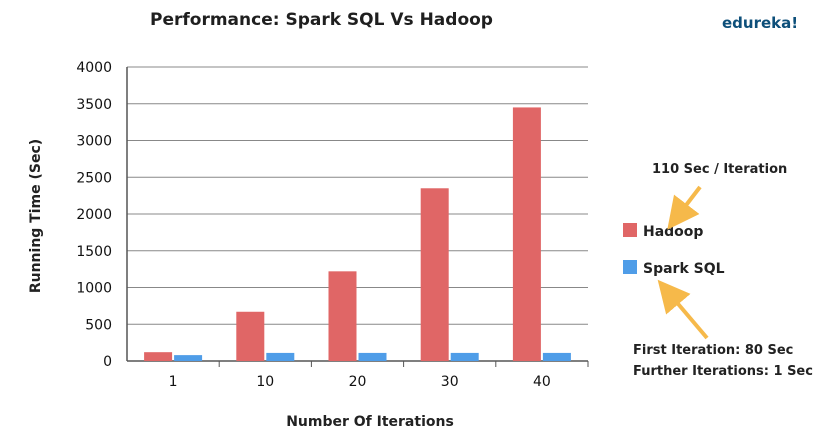  What do you see at coordinates (173, 382) in the screenshot?
I see `x-tick-label: 1` at bounding box center [173, 382].